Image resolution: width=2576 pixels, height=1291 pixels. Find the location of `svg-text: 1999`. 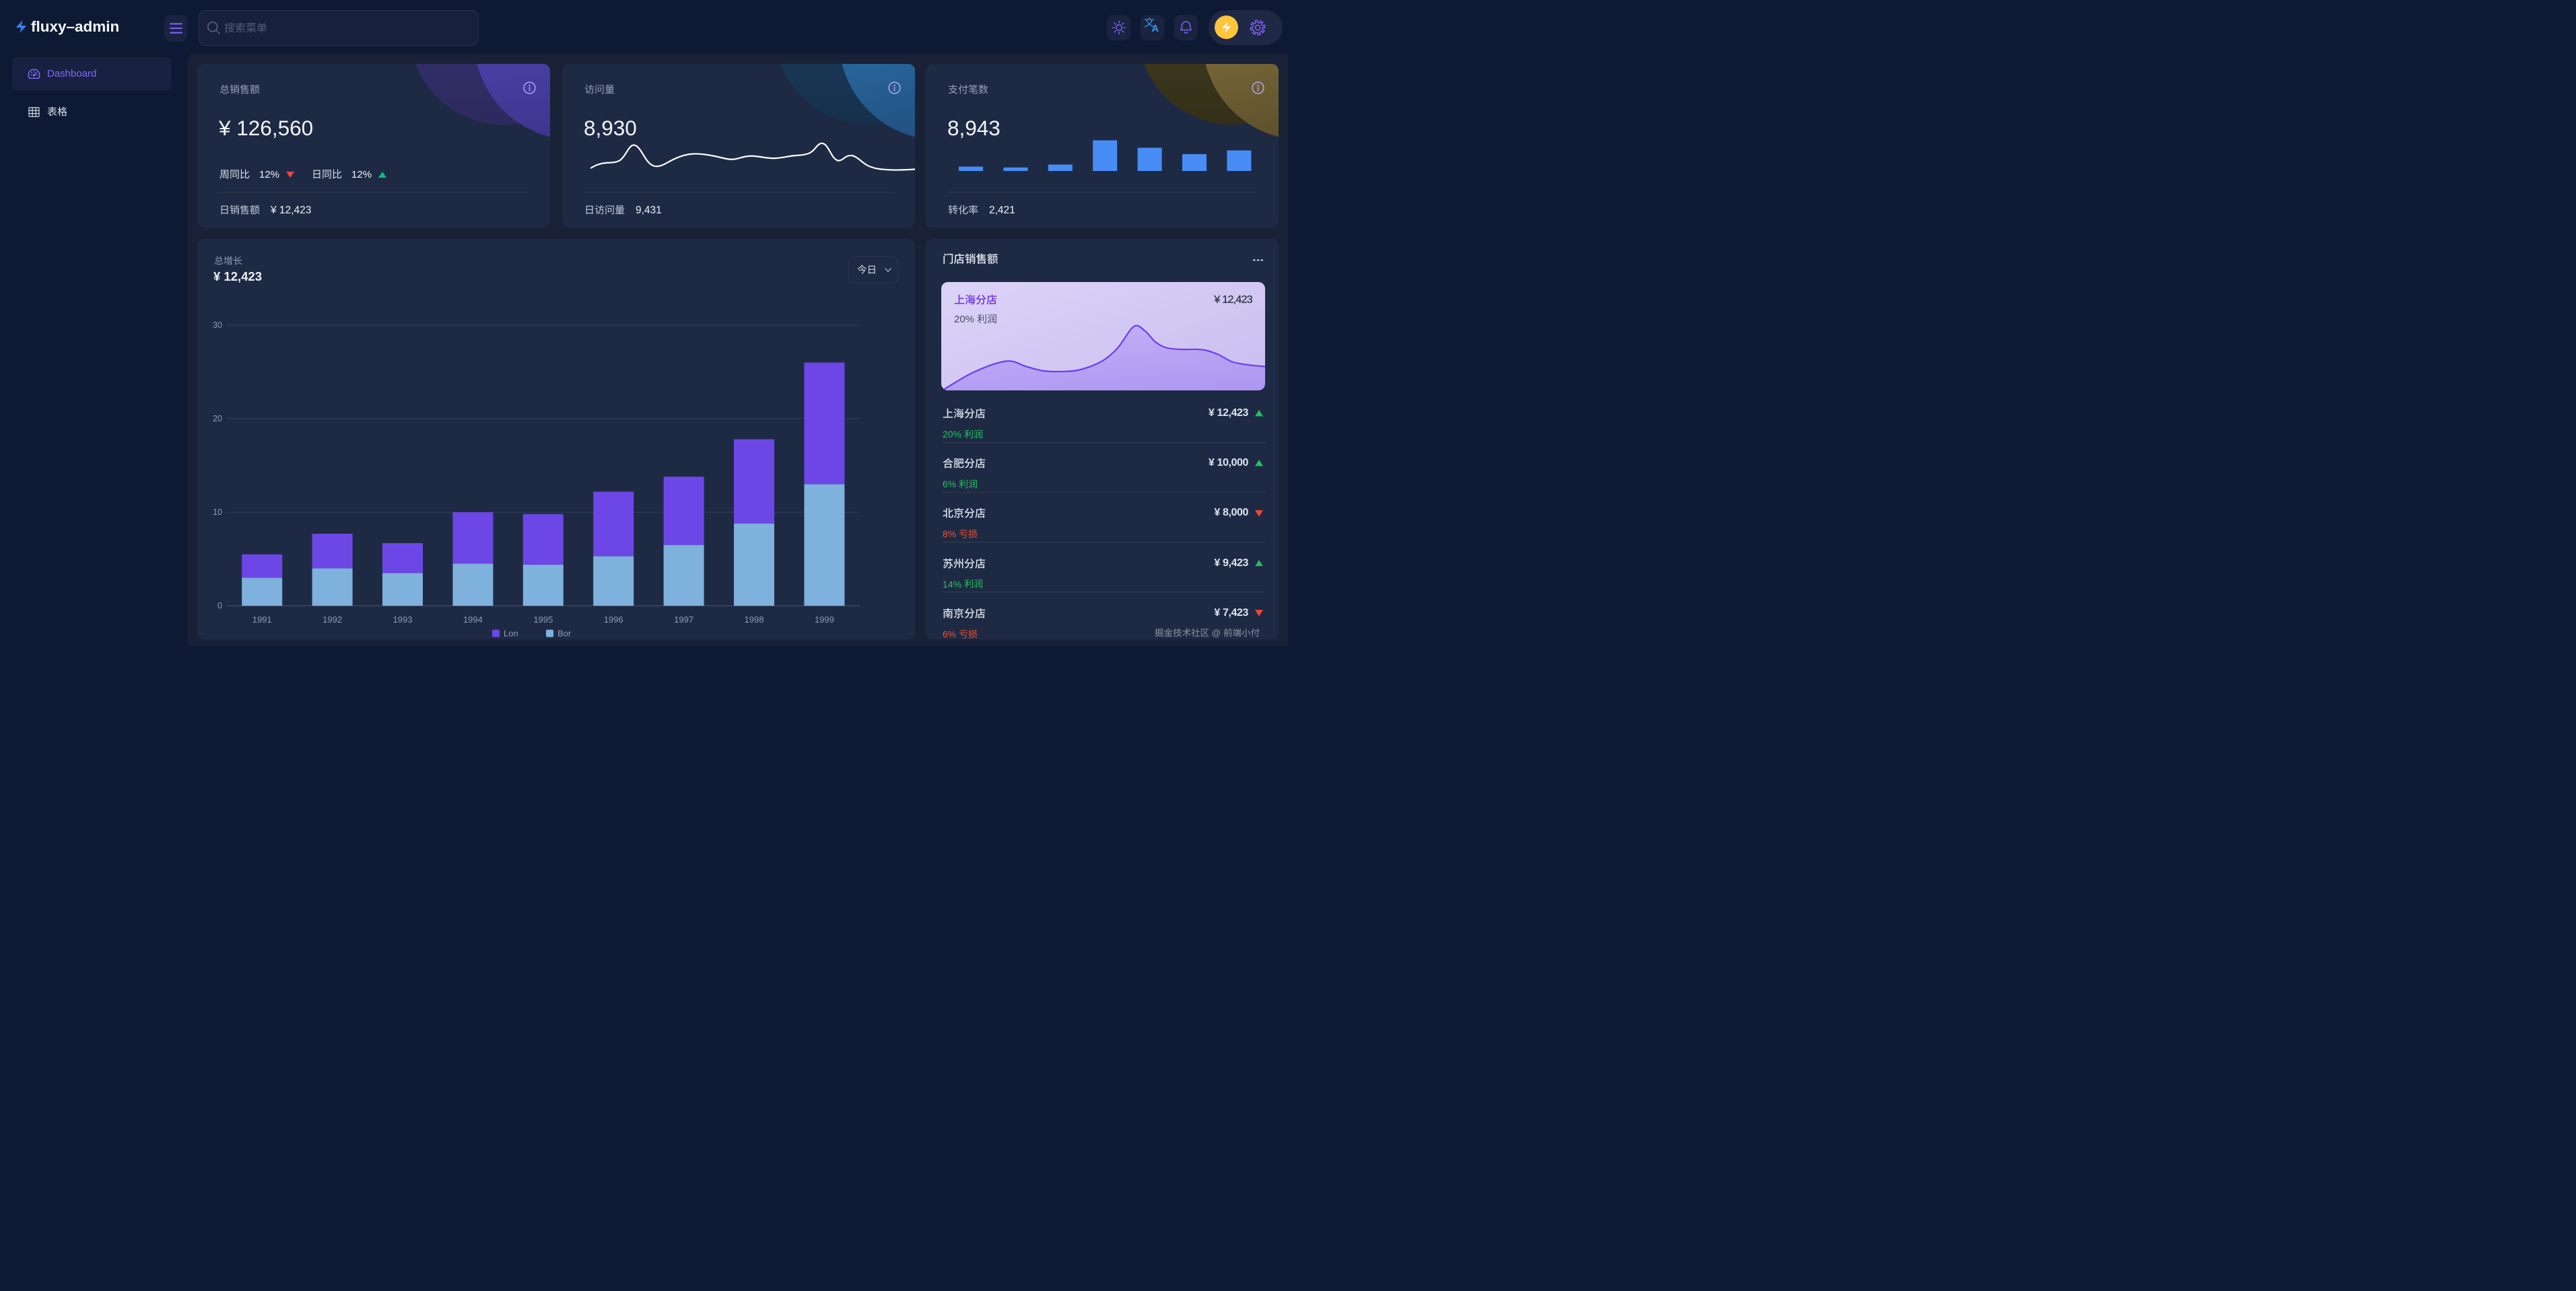

svg-text: 1999 is located at coordinates (825, 620).